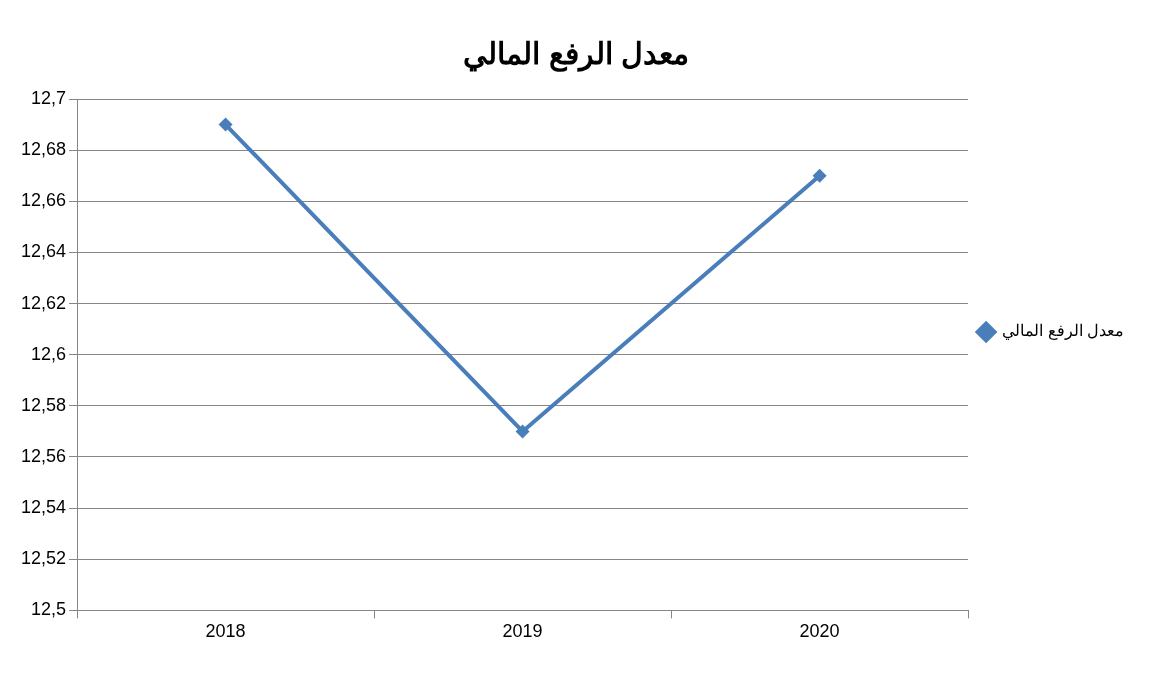 The height and width of the screenshot is (674, 1152). What do you see at coordinates (44, 251) in the screenshot?
I see `y-tick-label: 12,64` at bounding box center [44, 251].